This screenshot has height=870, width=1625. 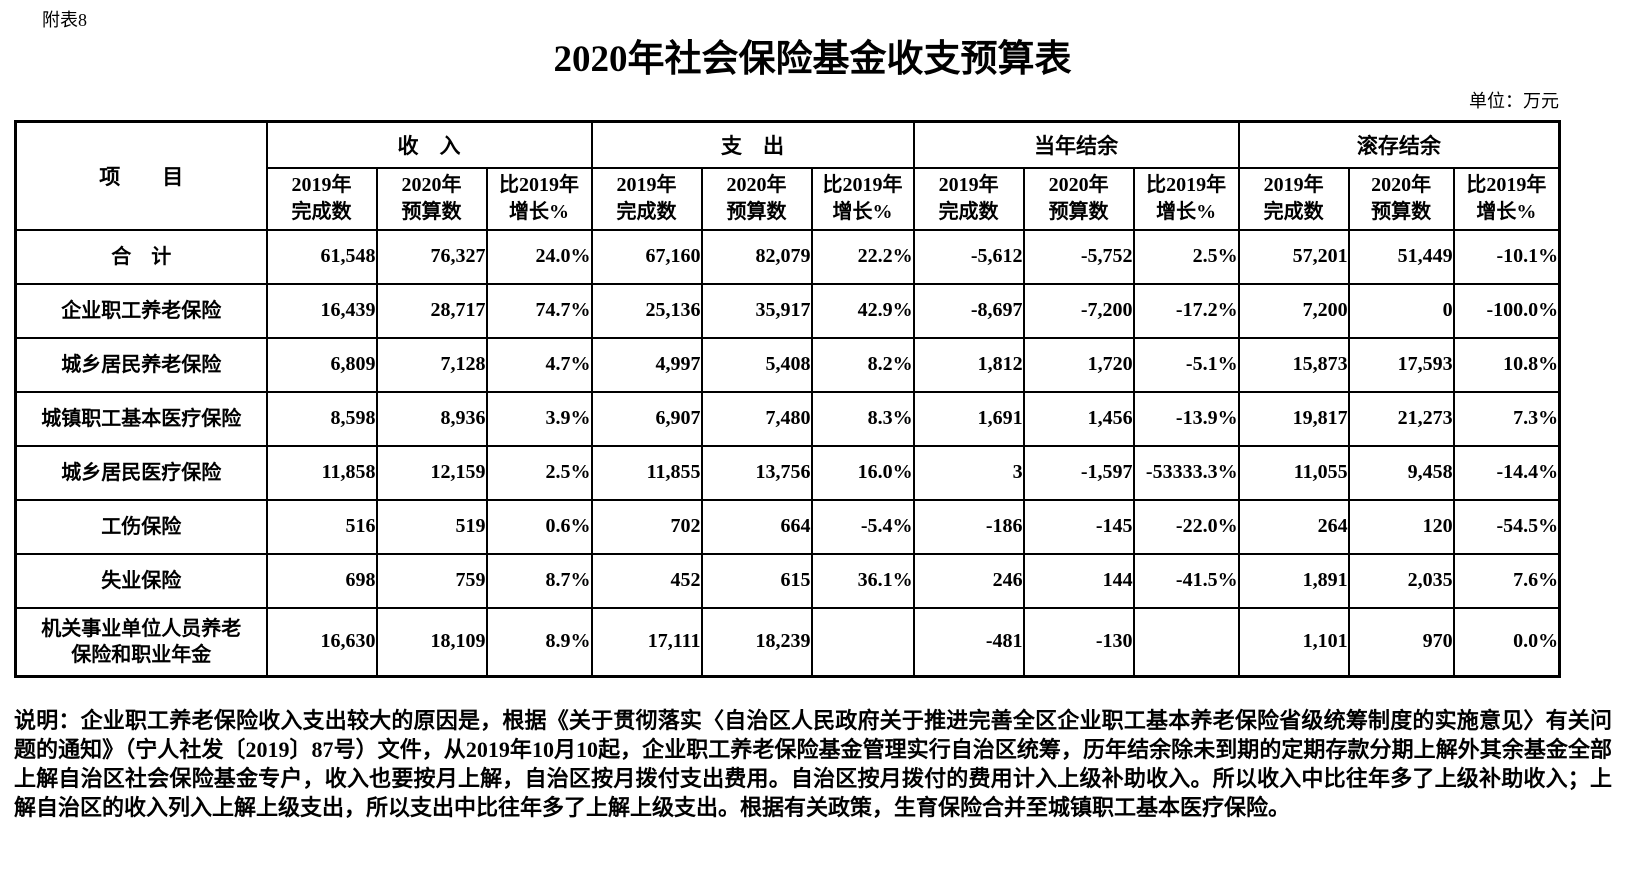 I want to click on sub-header-rolling-balance-2019: 2019年 完成数, so click(x=1293, y=198).